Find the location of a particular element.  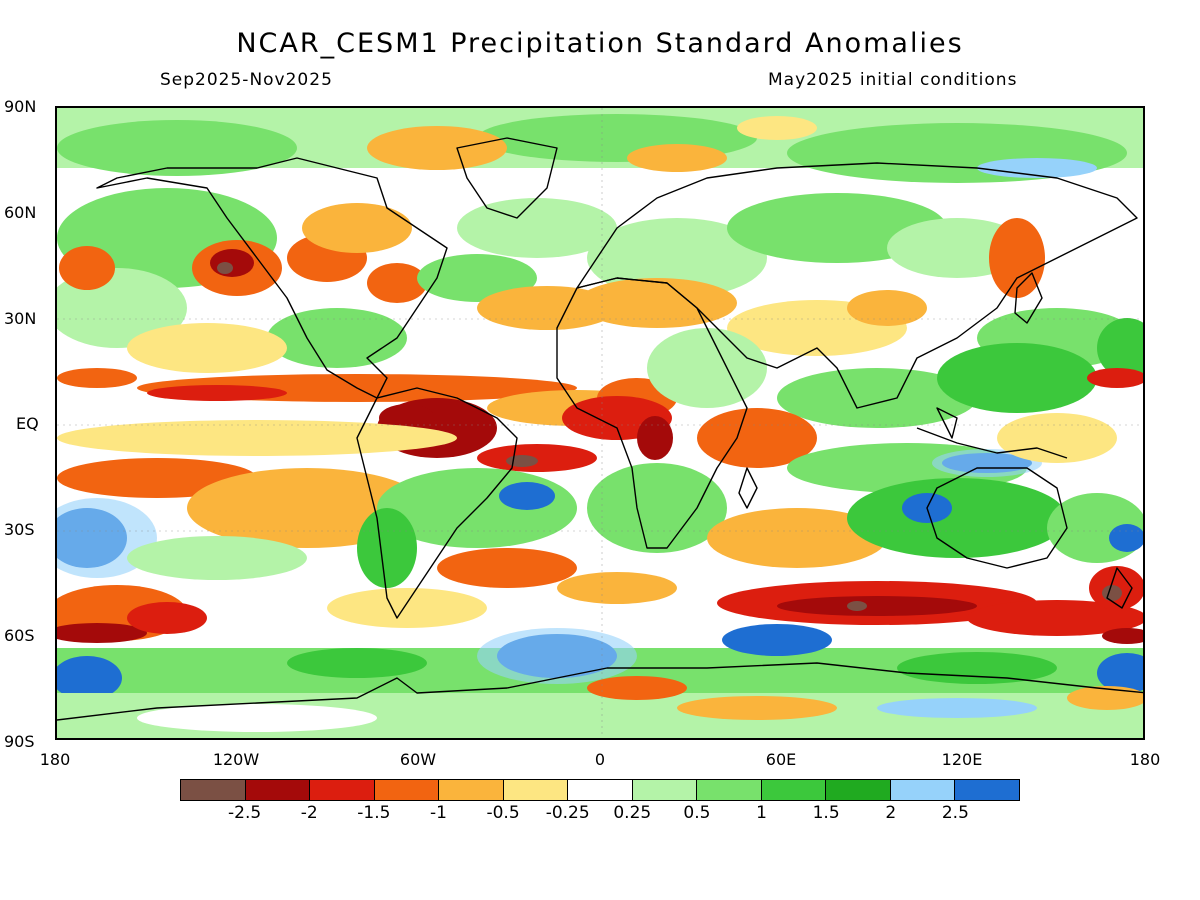

lon-label-60w: 60W is located at coordinates (418, 759).